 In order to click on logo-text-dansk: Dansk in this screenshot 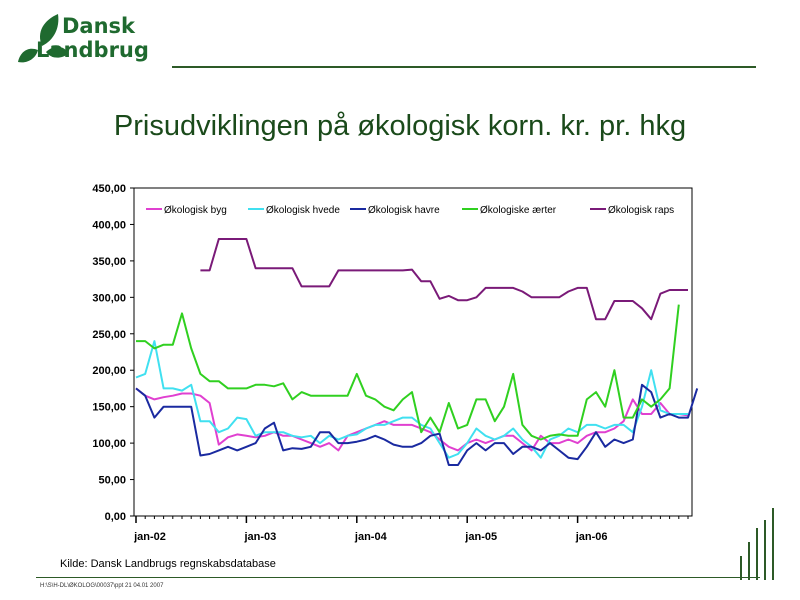, I will do `click(99, 26)`.